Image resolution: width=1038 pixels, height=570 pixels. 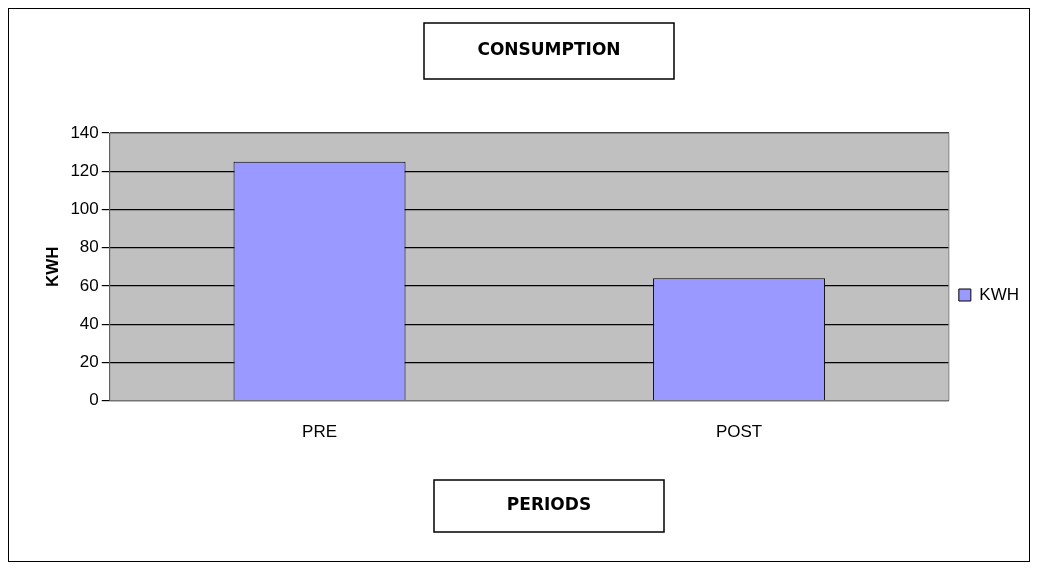 I want to click on x-tick-label: POST, so click(x=739, y=432).